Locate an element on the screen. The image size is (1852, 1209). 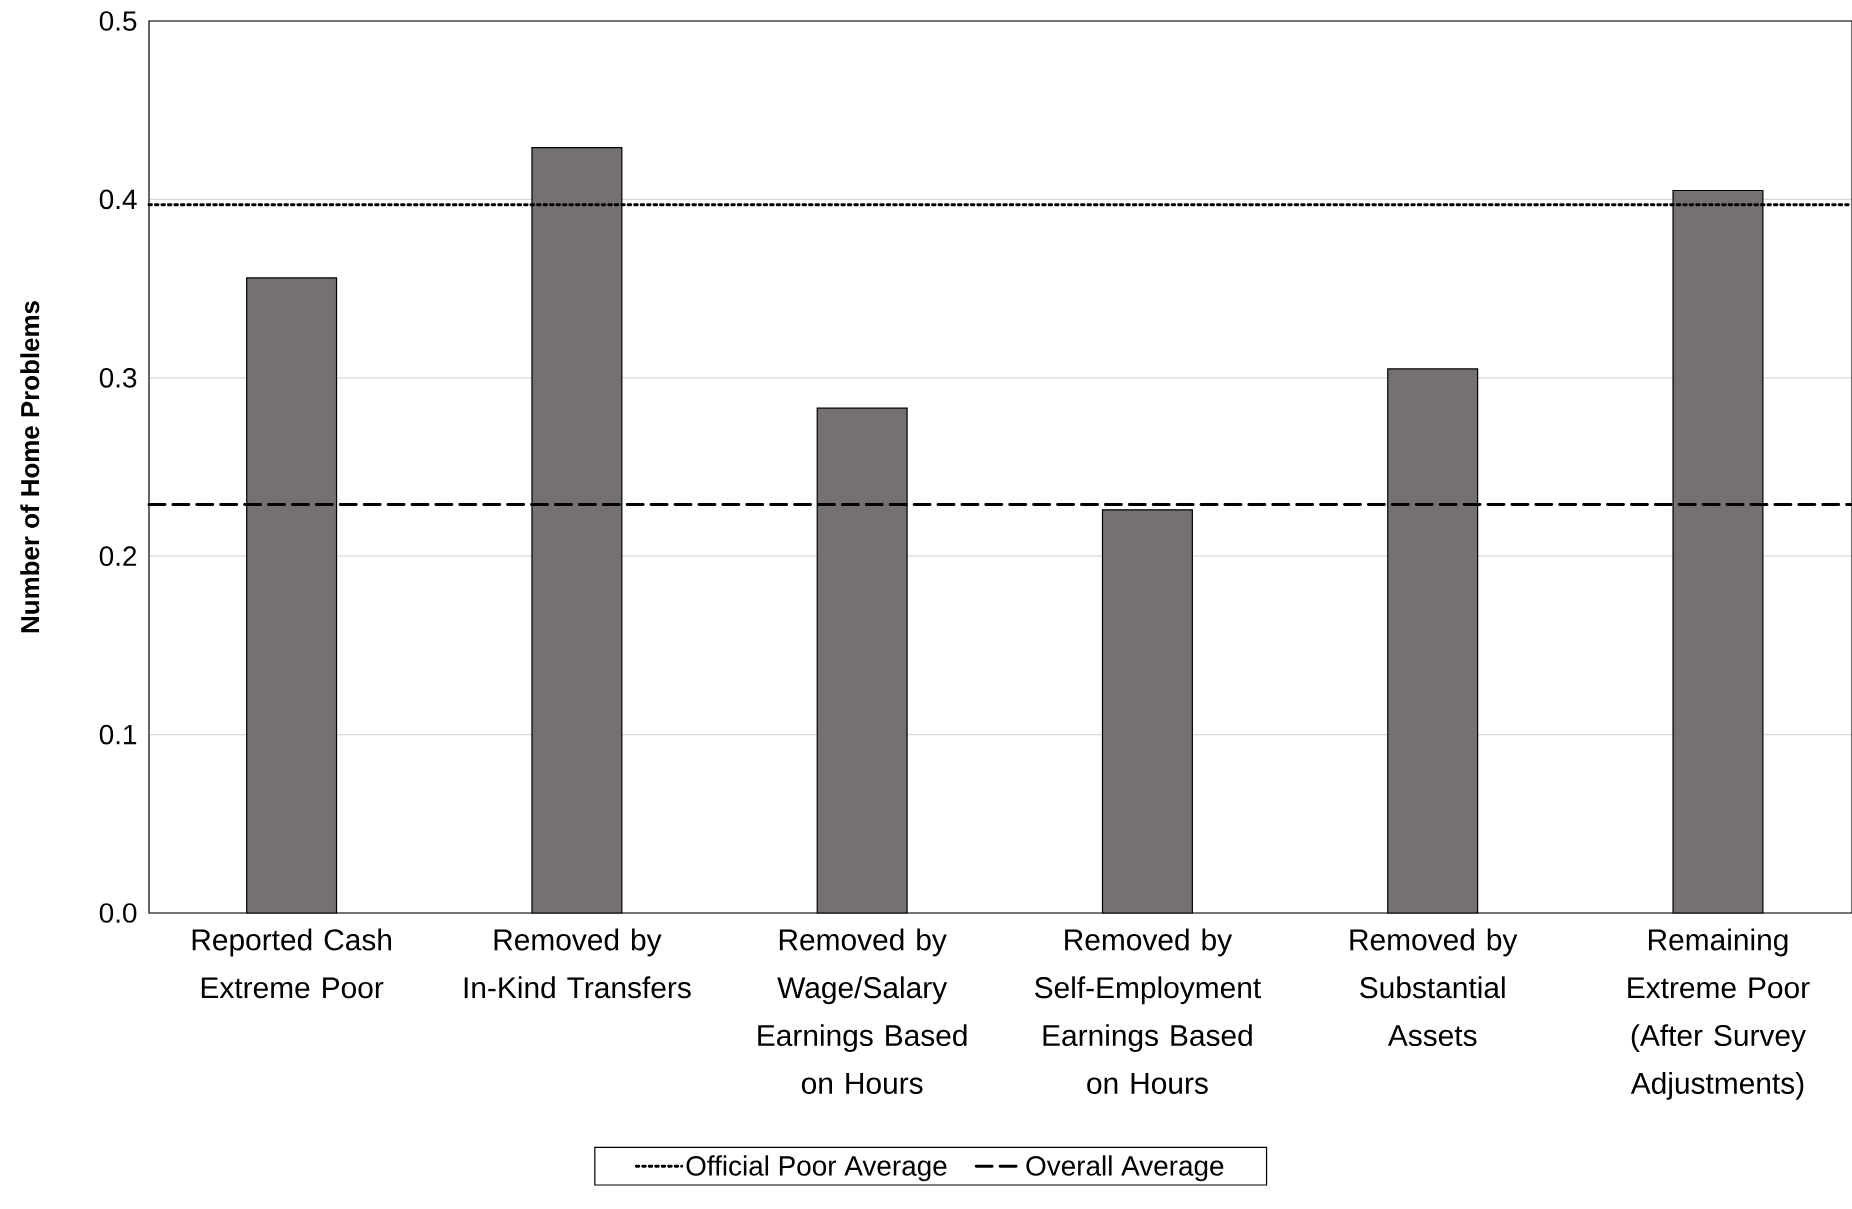
y-tick-label: 0.3 is located at coordinates (118, 377).